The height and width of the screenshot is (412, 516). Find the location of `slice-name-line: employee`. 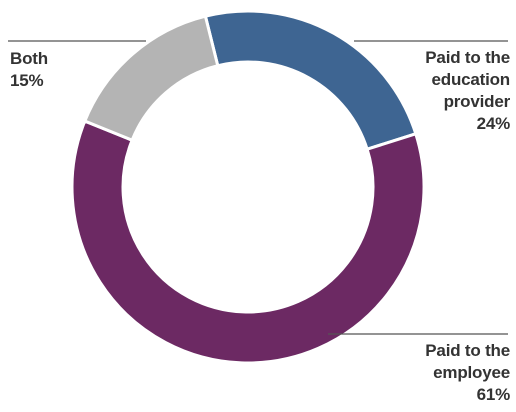

slice-name-line: employee is located at coordinates (471, 372).